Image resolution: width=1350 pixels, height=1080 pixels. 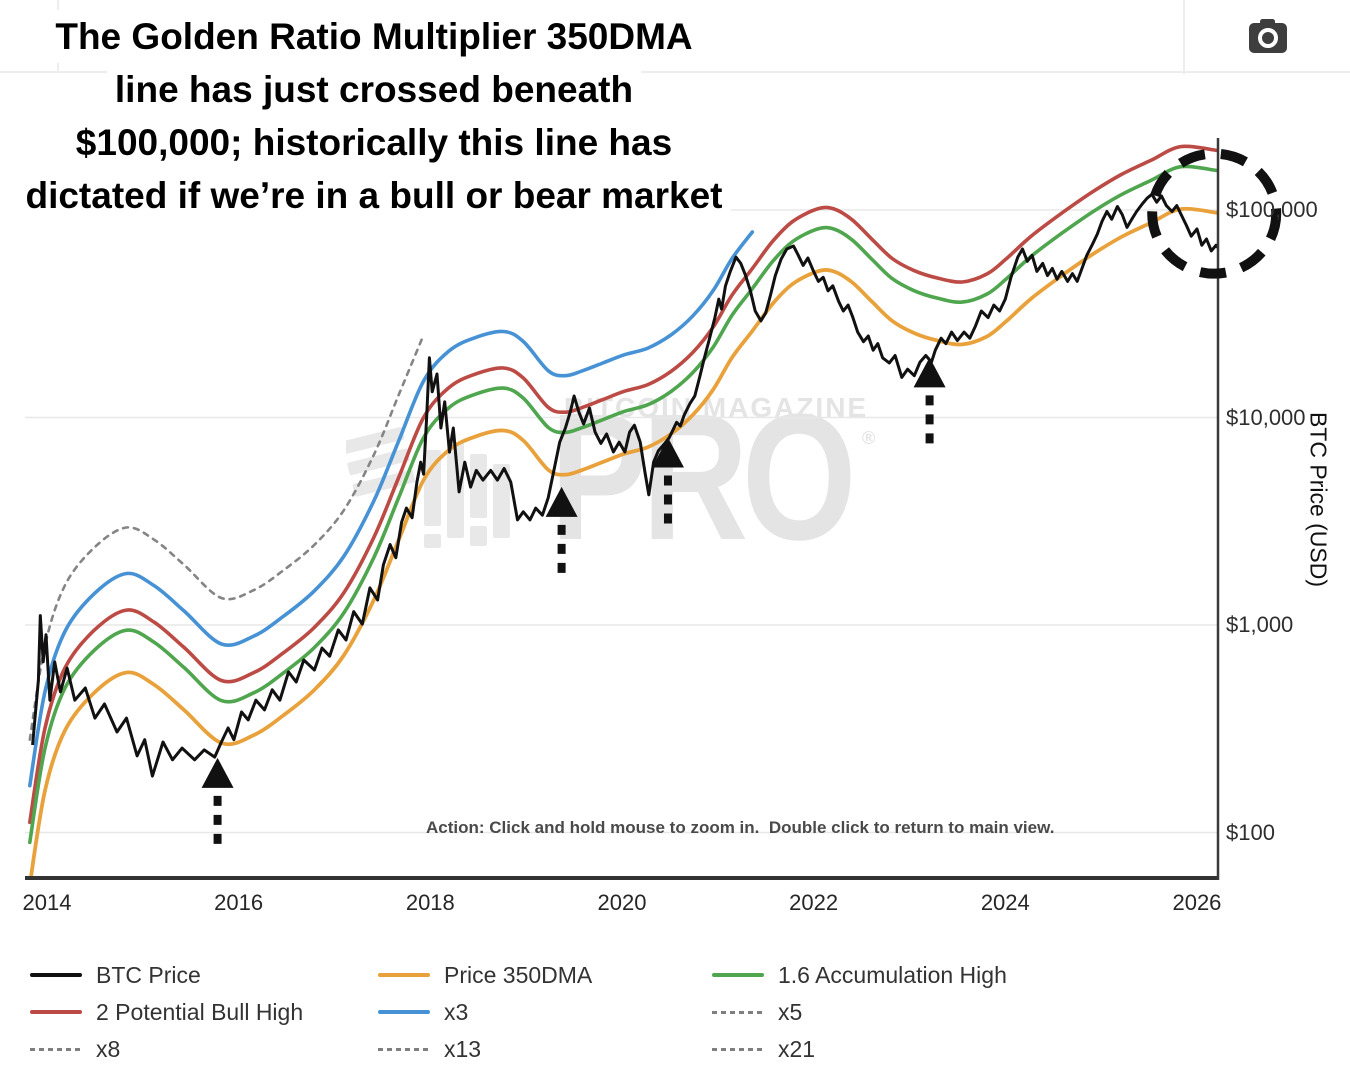 I want to click on legend-item-label: x13, so click(x=463, y=1048).